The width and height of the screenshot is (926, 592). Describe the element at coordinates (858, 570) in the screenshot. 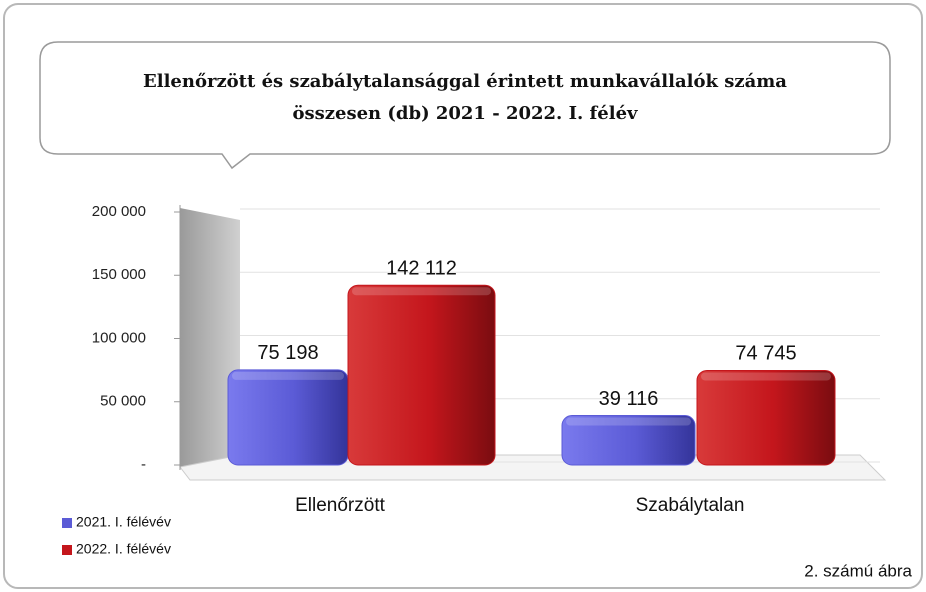

I see `footnote: 2. számú ábra` at that location.